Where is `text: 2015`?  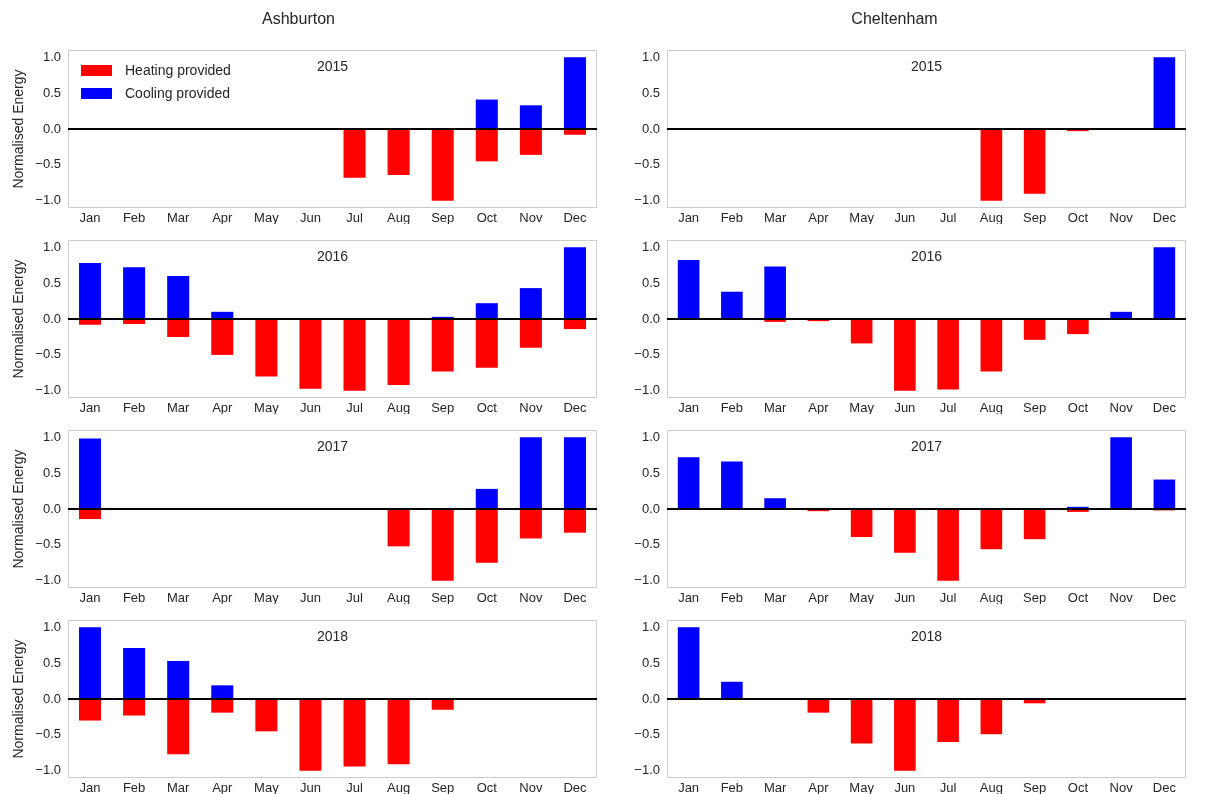
text: 2015 is located at coordinates (332, 65).